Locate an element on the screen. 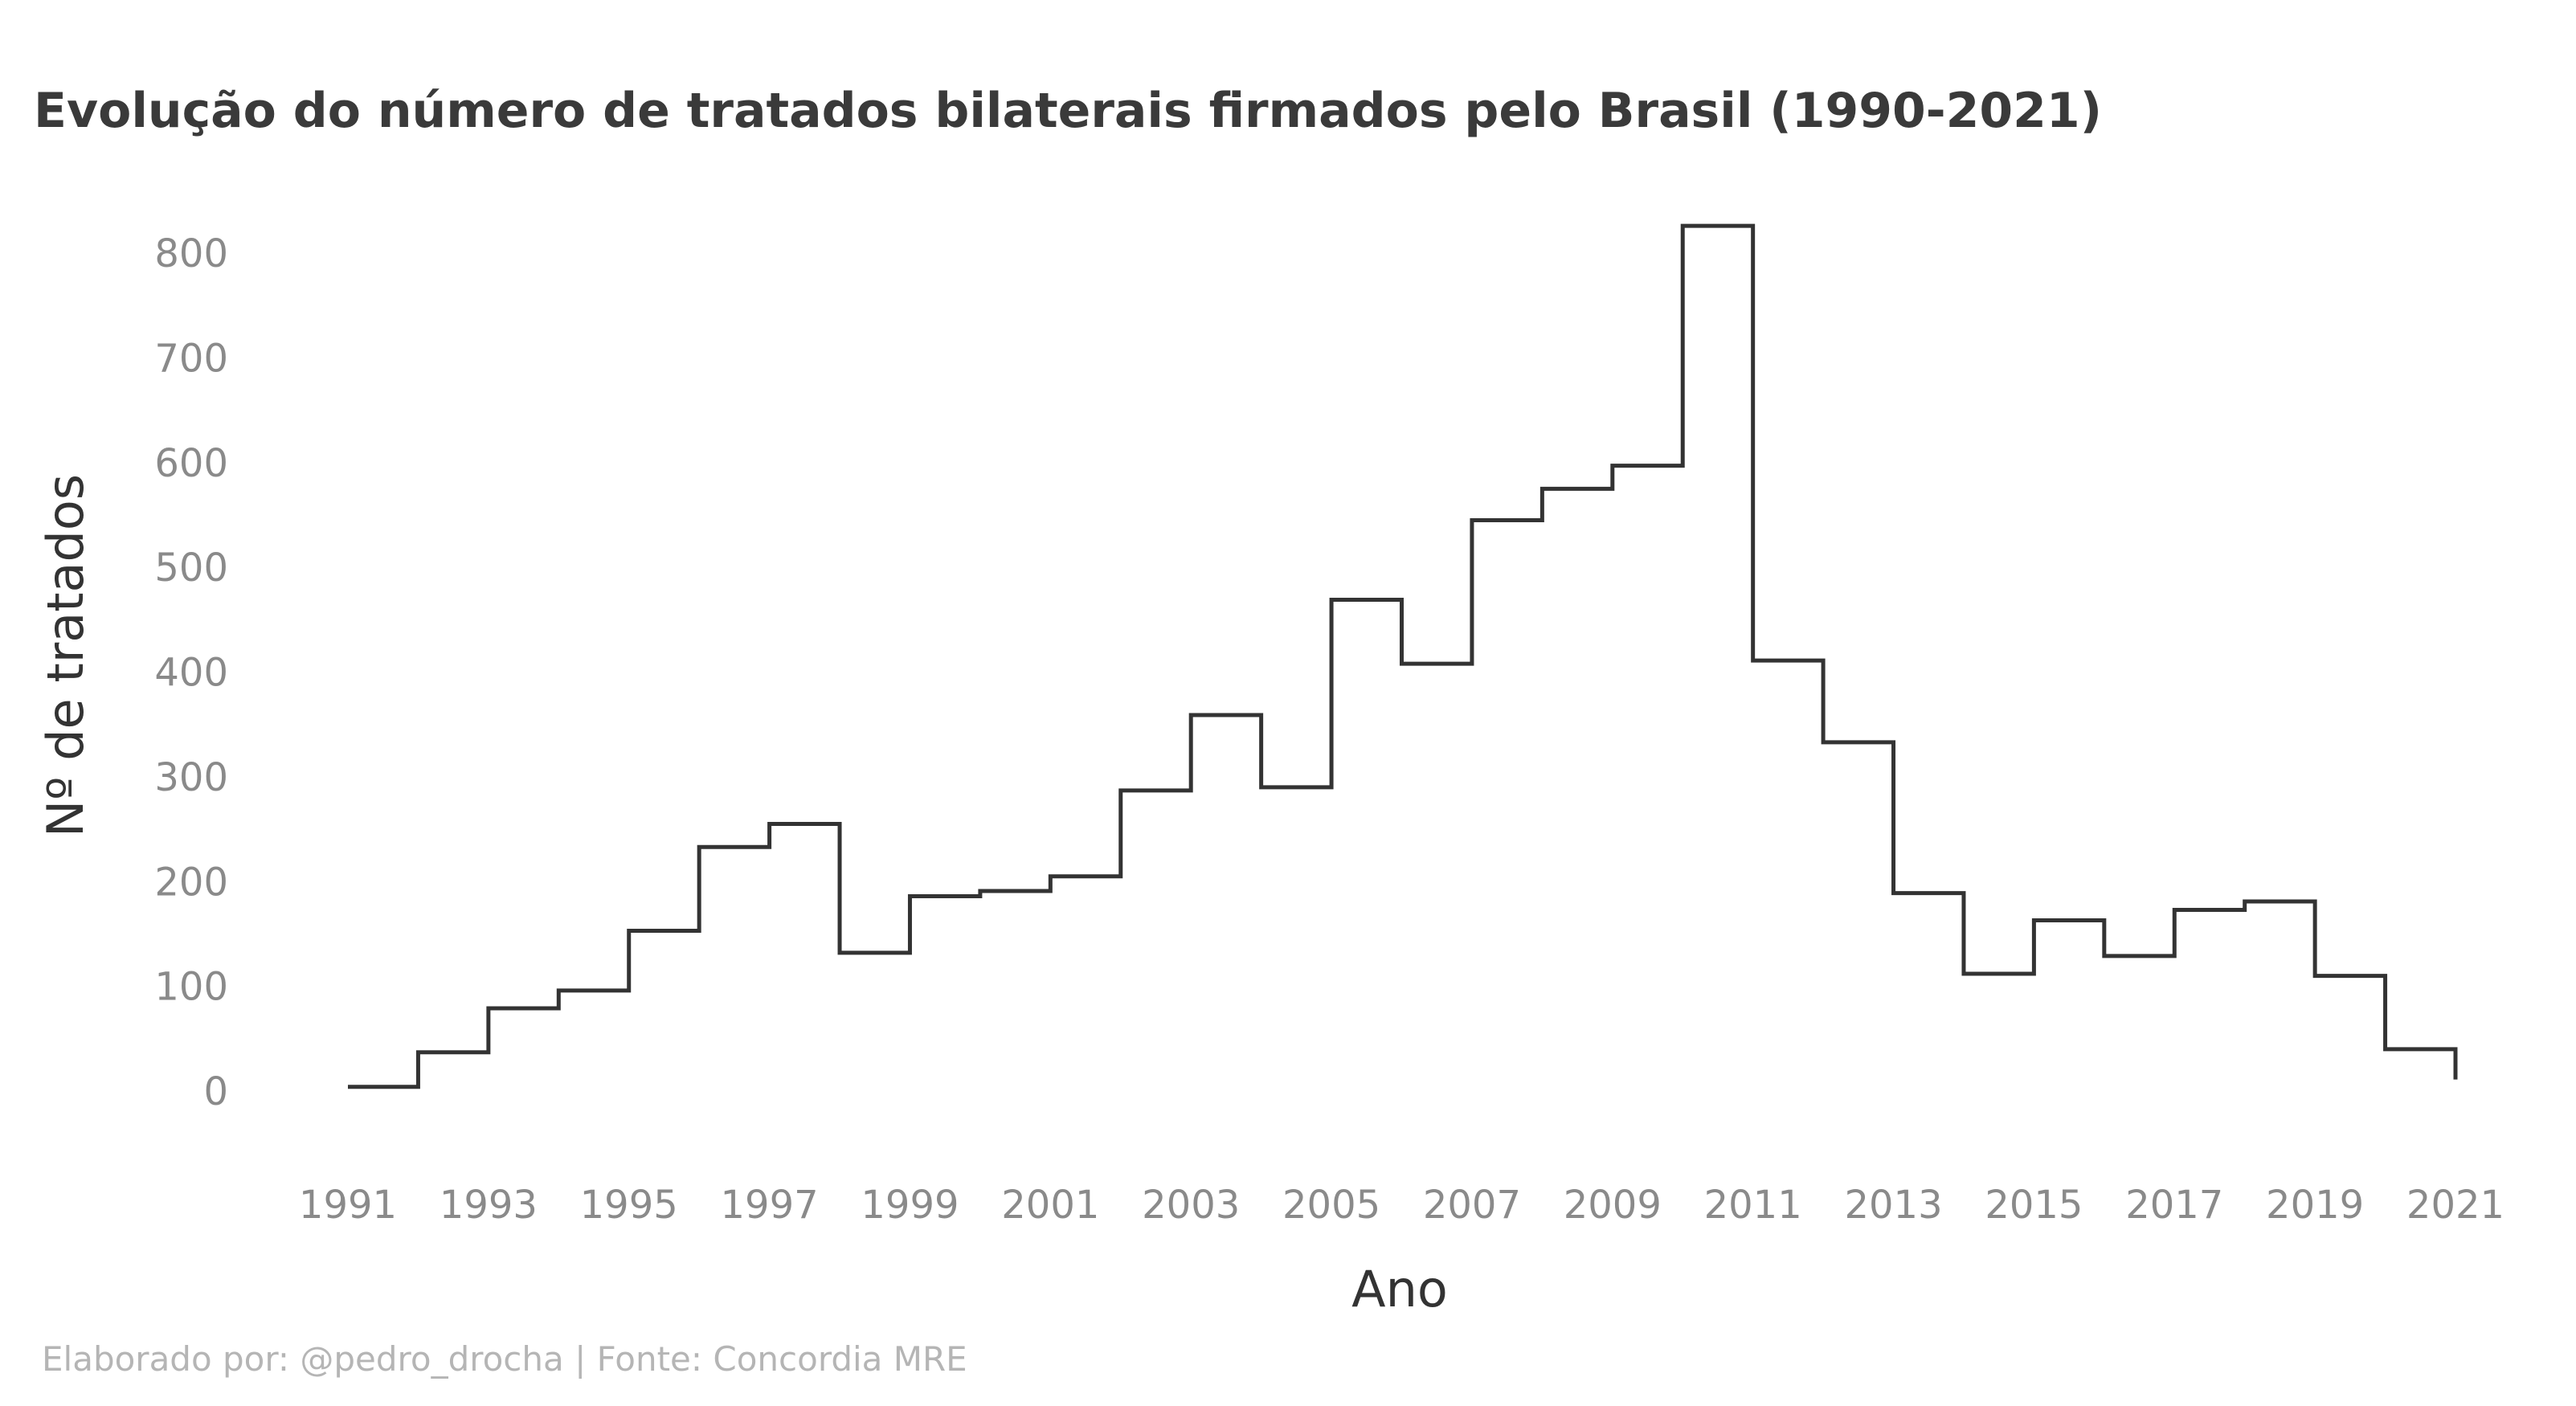 This screenshot has height=1406, width=2576. x-tick-label: 1997 is located at coordinates (770, 1205).